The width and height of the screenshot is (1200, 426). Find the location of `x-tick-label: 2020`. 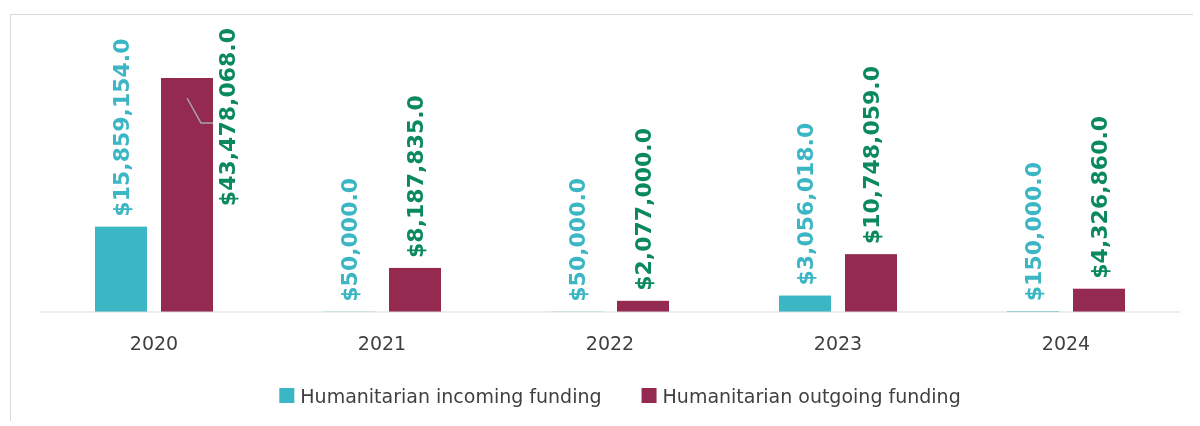

x-tick-label: 2020 is located at coordinates (154, 343).